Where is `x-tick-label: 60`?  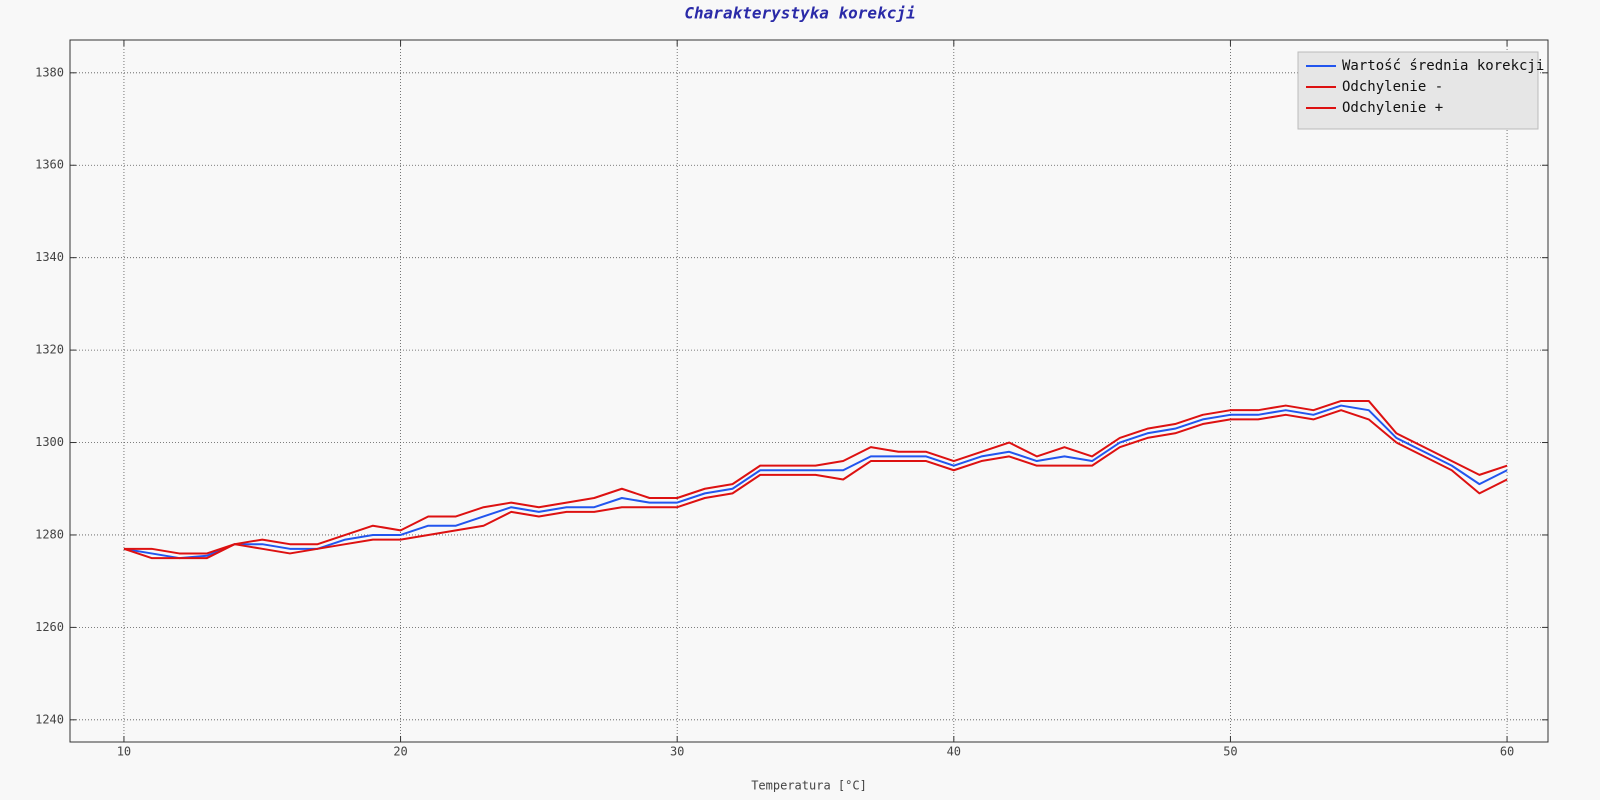
x-tick-label: 60 is located at coordinates (1507, 752).